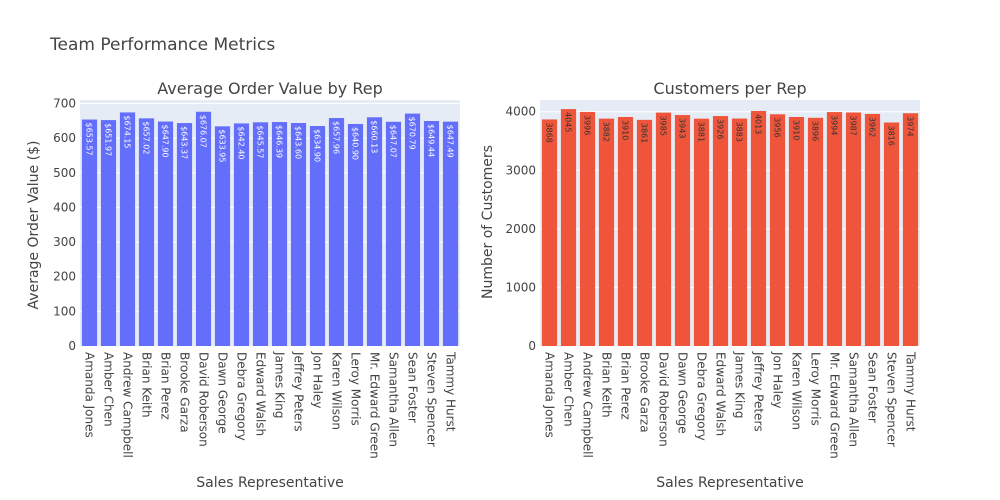 The image size is (1000, 500). What do you see at coordinates (682, 128) in the screenshot?
I see `bar-data-label: 3943` at bounding box center [682, 128].